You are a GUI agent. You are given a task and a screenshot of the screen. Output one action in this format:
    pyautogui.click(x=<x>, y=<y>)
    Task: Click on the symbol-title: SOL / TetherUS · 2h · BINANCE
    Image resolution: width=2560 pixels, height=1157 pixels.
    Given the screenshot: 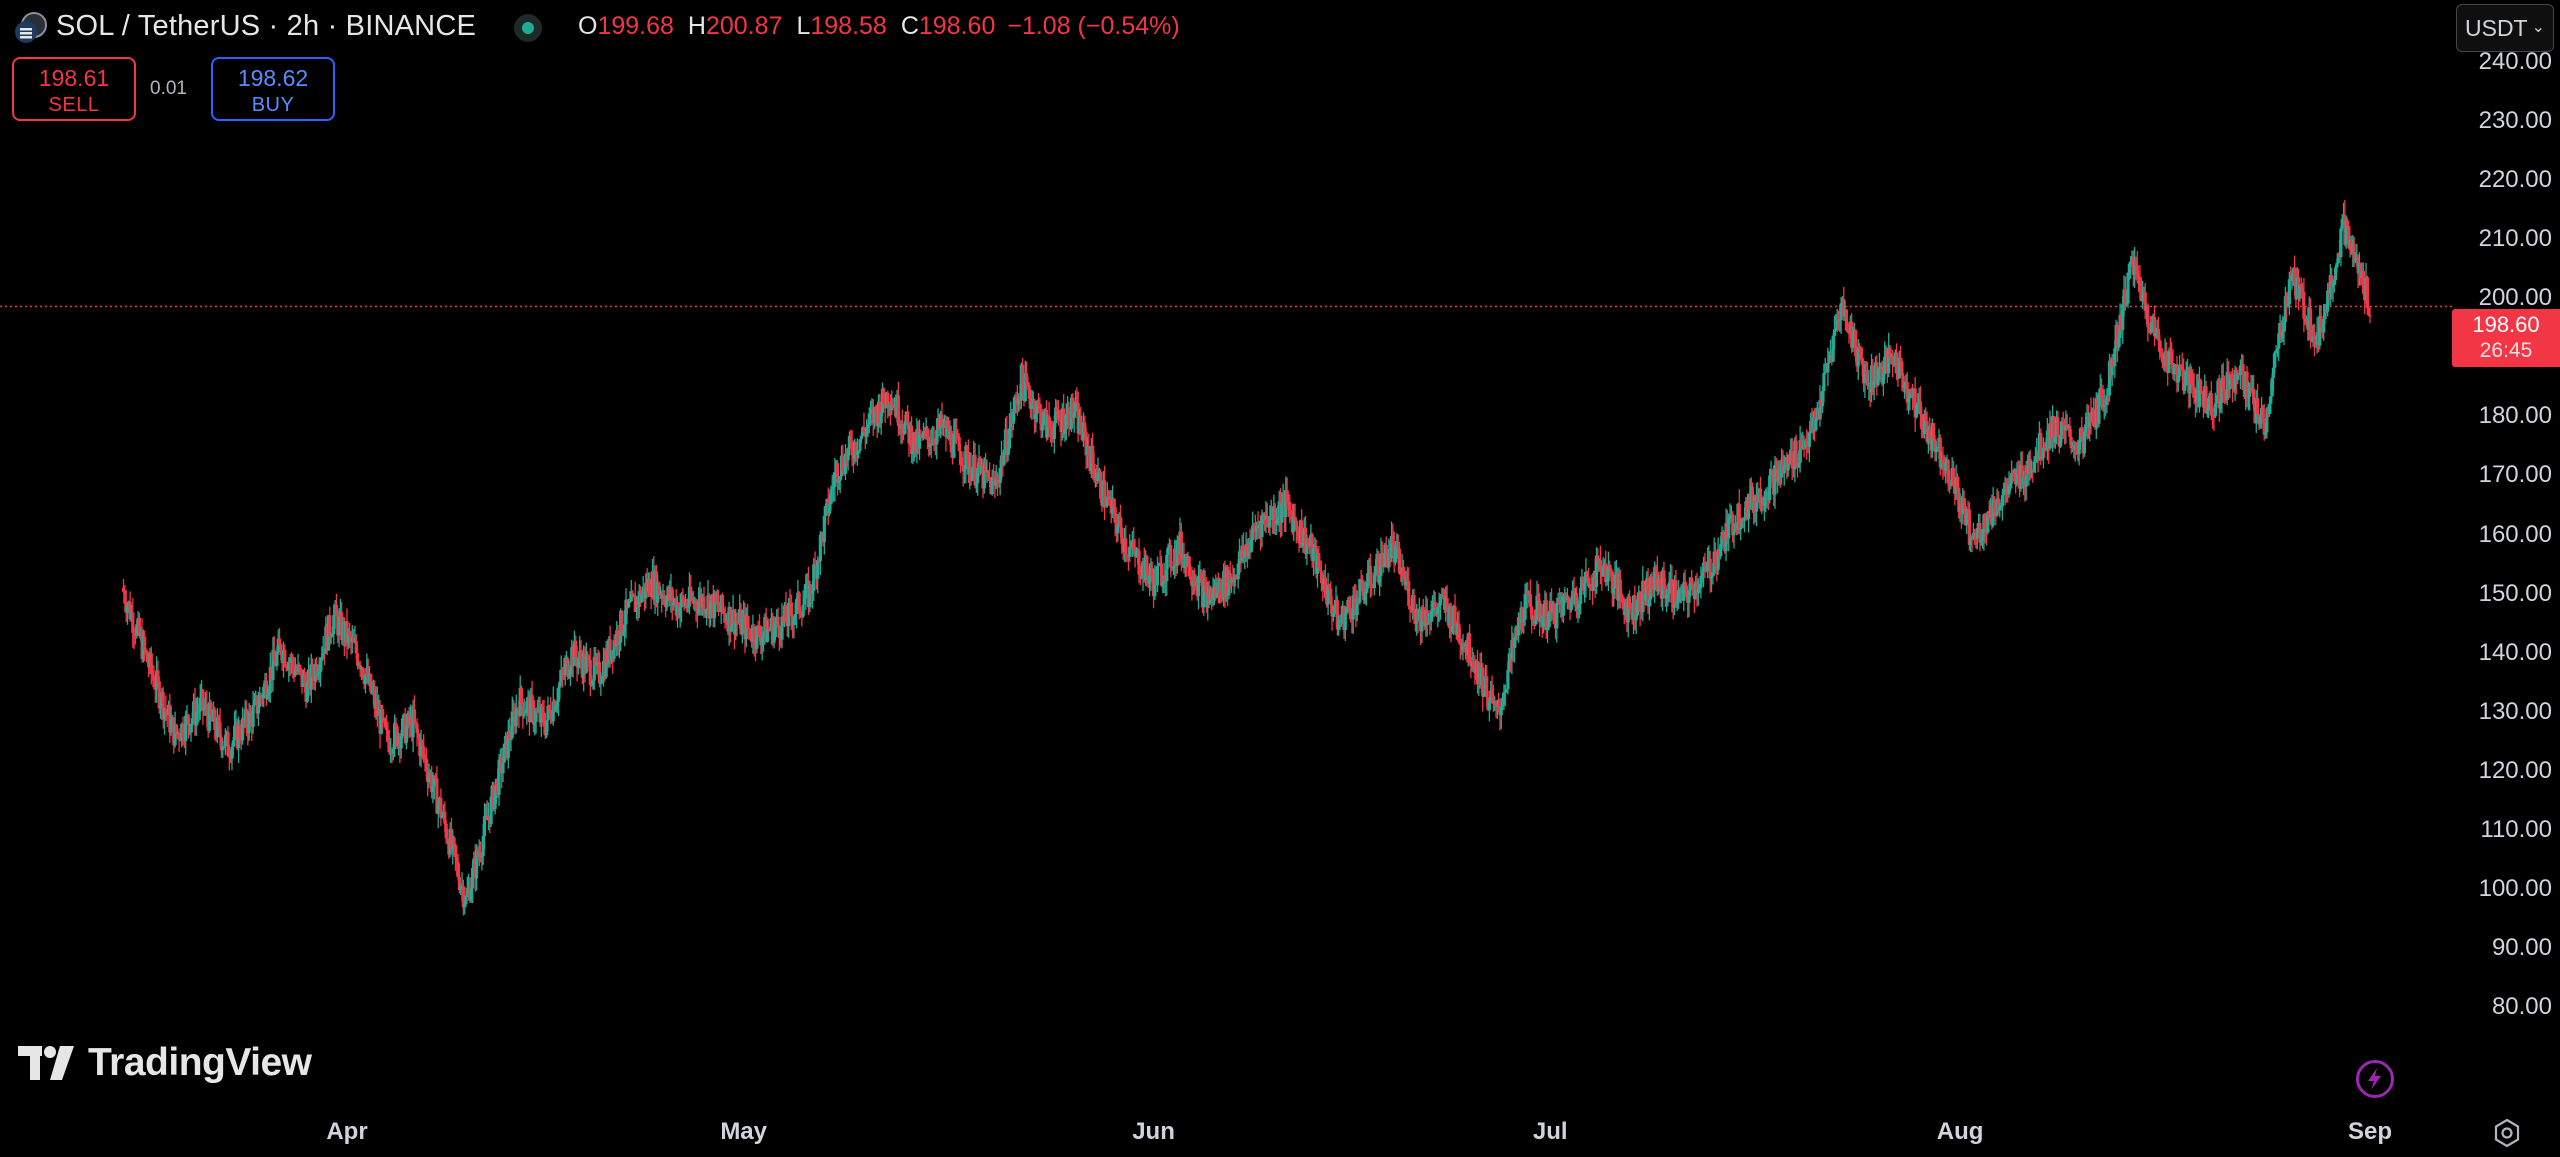 What is the action you would take?
    pyautogui.click(x=266, y=26)
    